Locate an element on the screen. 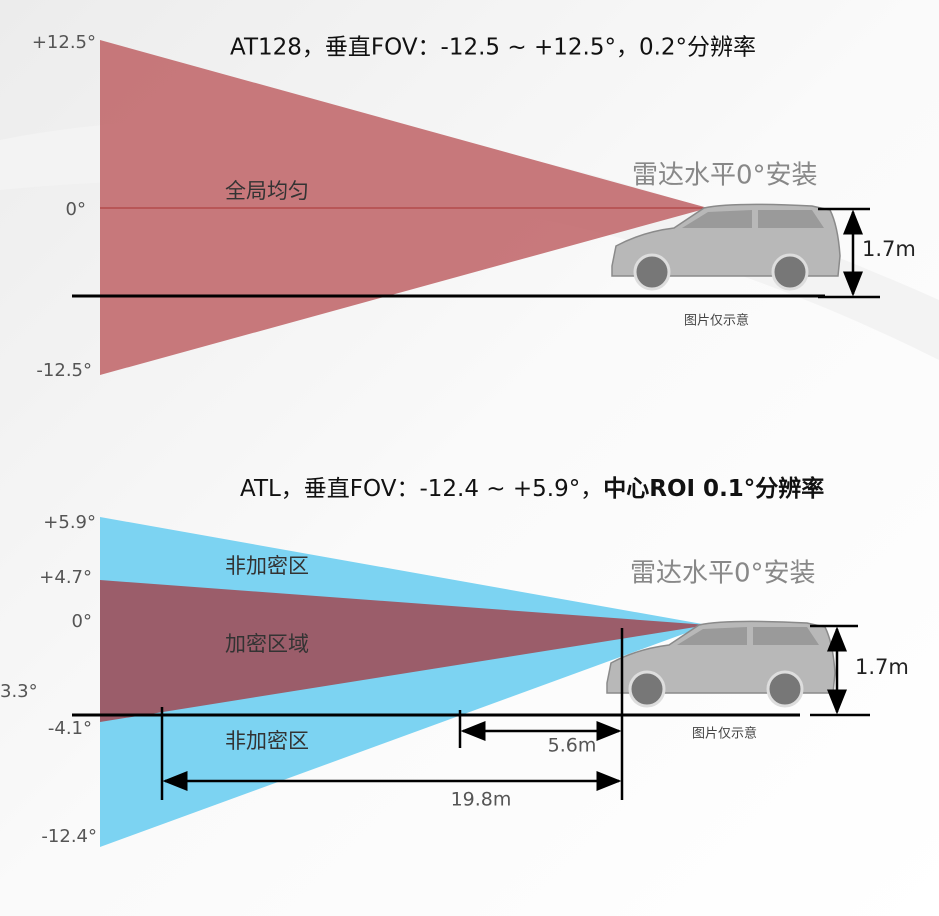 This screenshot has width=939, height=916. title-text: ATL，垂直FOV：-12.4 ~ +5.9°， is located at coordinates (421, 489).